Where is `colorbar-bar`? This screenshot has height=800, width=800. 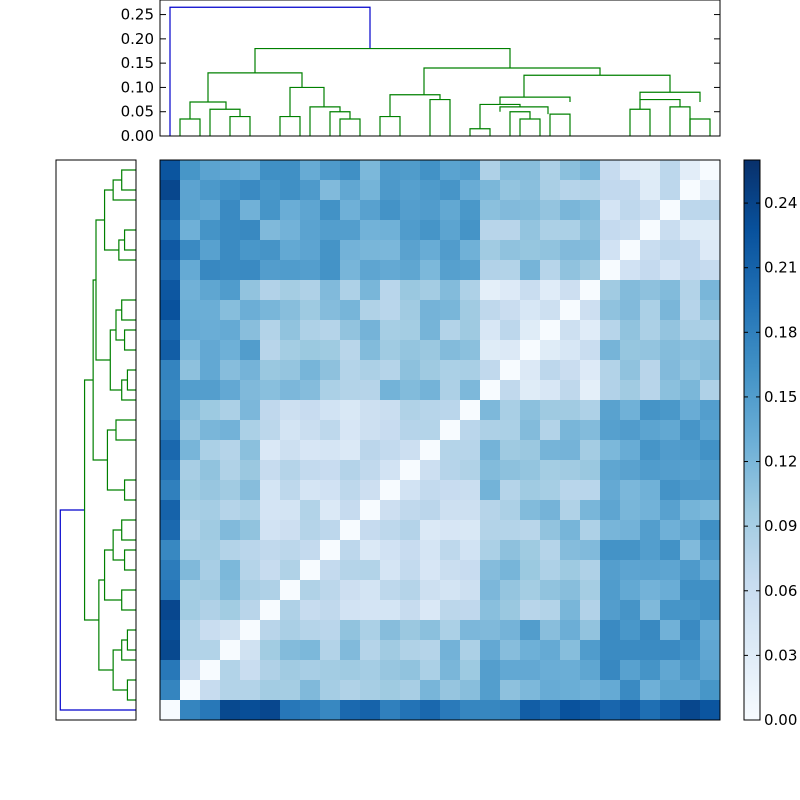
colorbar-bar is located at coordinates (752, 440).